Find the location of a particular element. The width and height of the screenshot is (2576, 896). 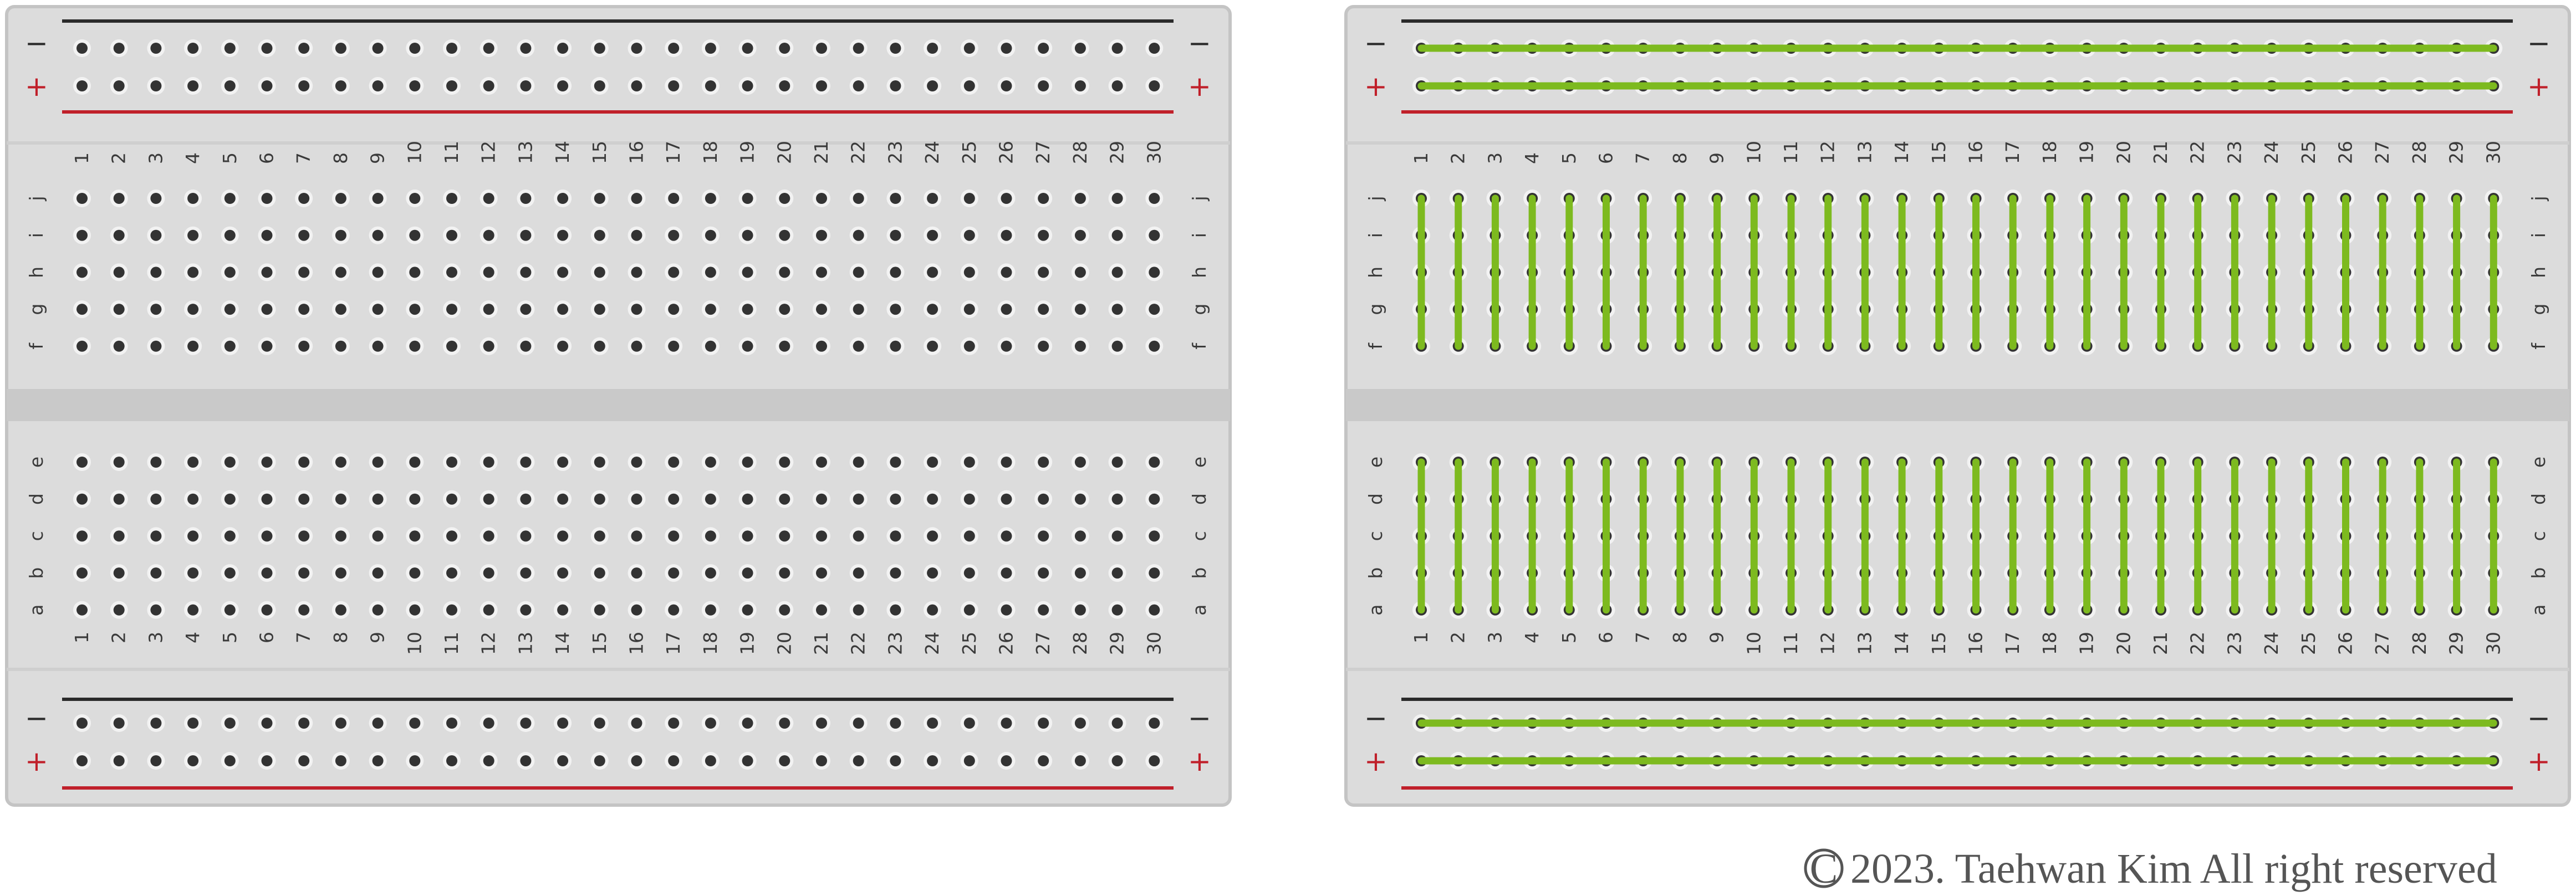

column-label-26-bottom: 26 is located at coordinates (2345, 643).